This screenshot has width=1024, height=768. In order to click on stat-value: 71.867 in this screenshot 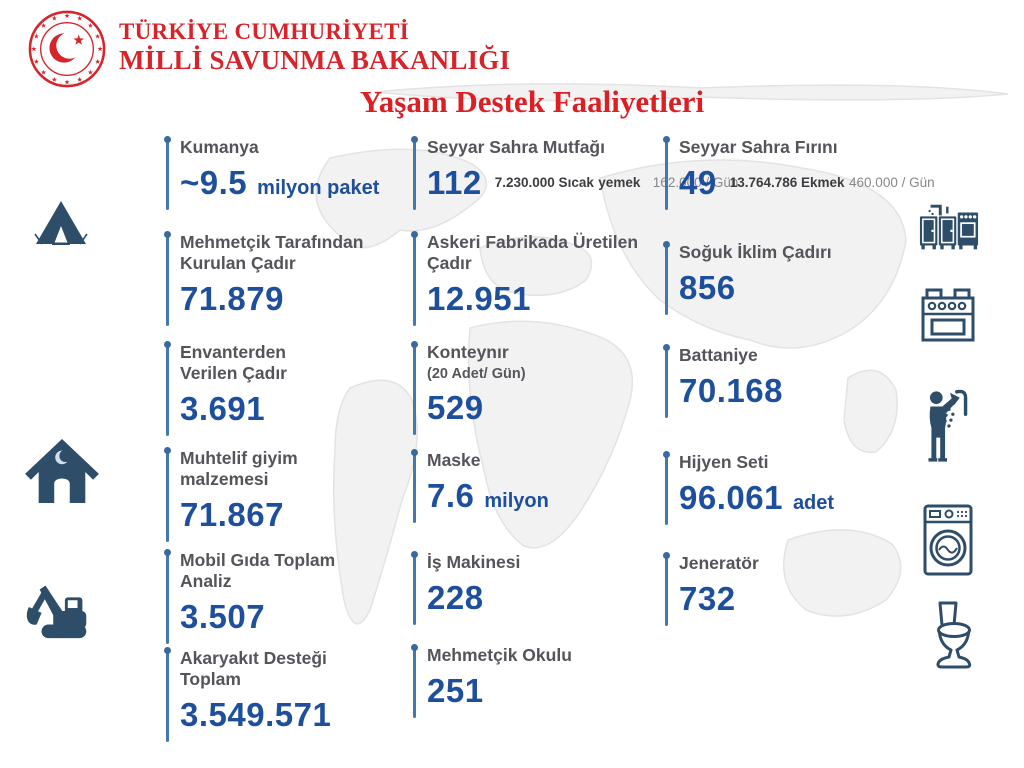, I will do `click(232, 514)`.